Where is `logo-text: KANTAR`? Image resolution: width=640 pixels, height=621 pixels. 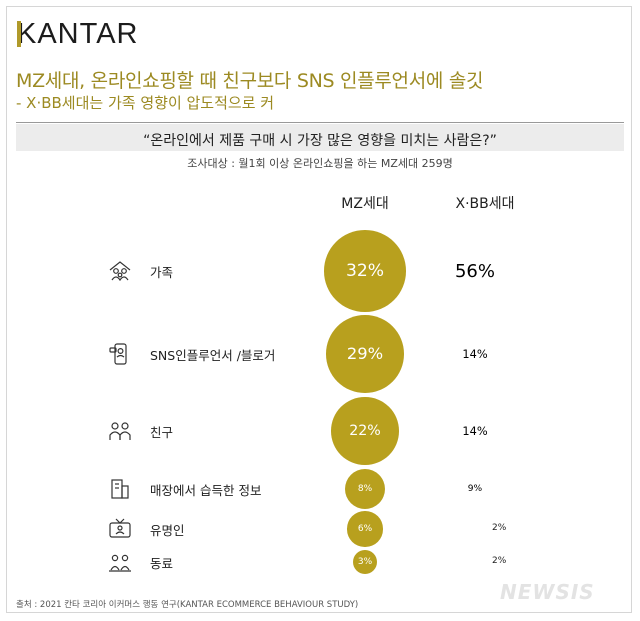
logo-text: KANTAR is located at coordinates (78, 34).